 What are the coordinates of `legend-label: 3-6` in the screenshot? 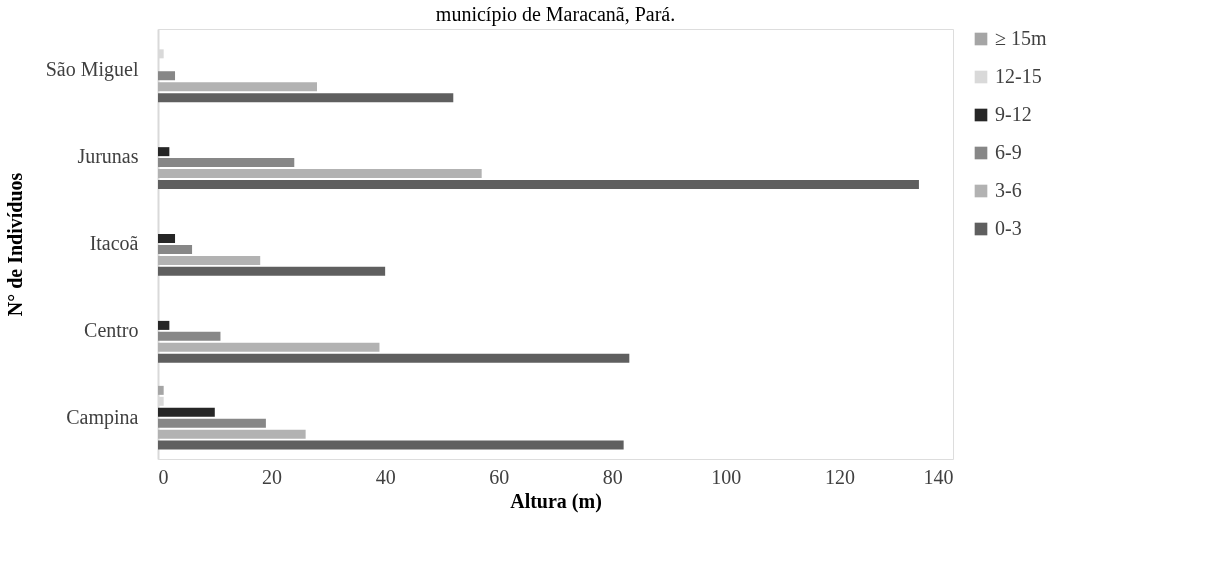 It's located at (1008, 190).